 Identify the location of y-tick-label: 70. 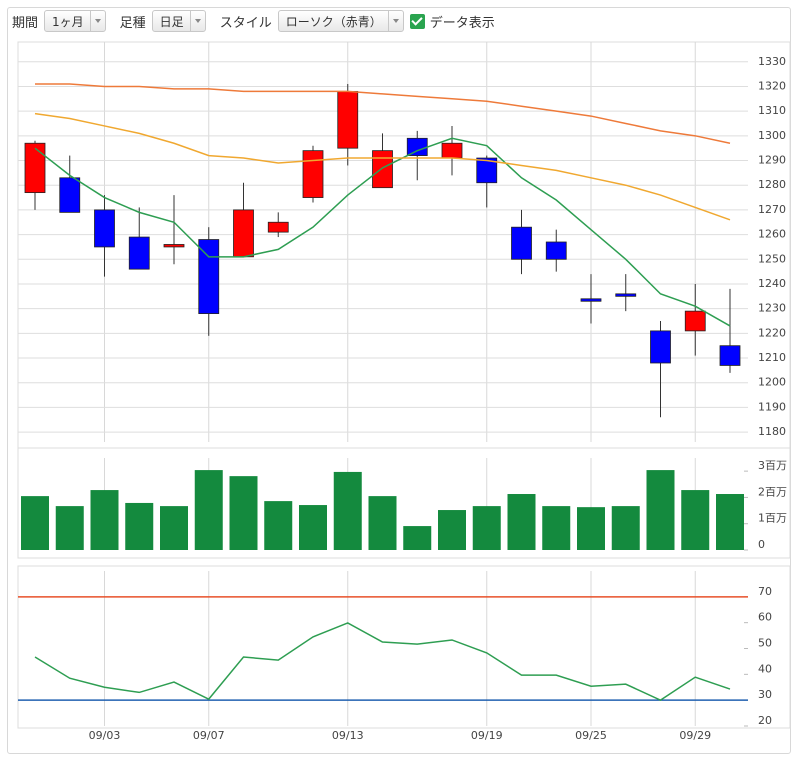
(765, 591).